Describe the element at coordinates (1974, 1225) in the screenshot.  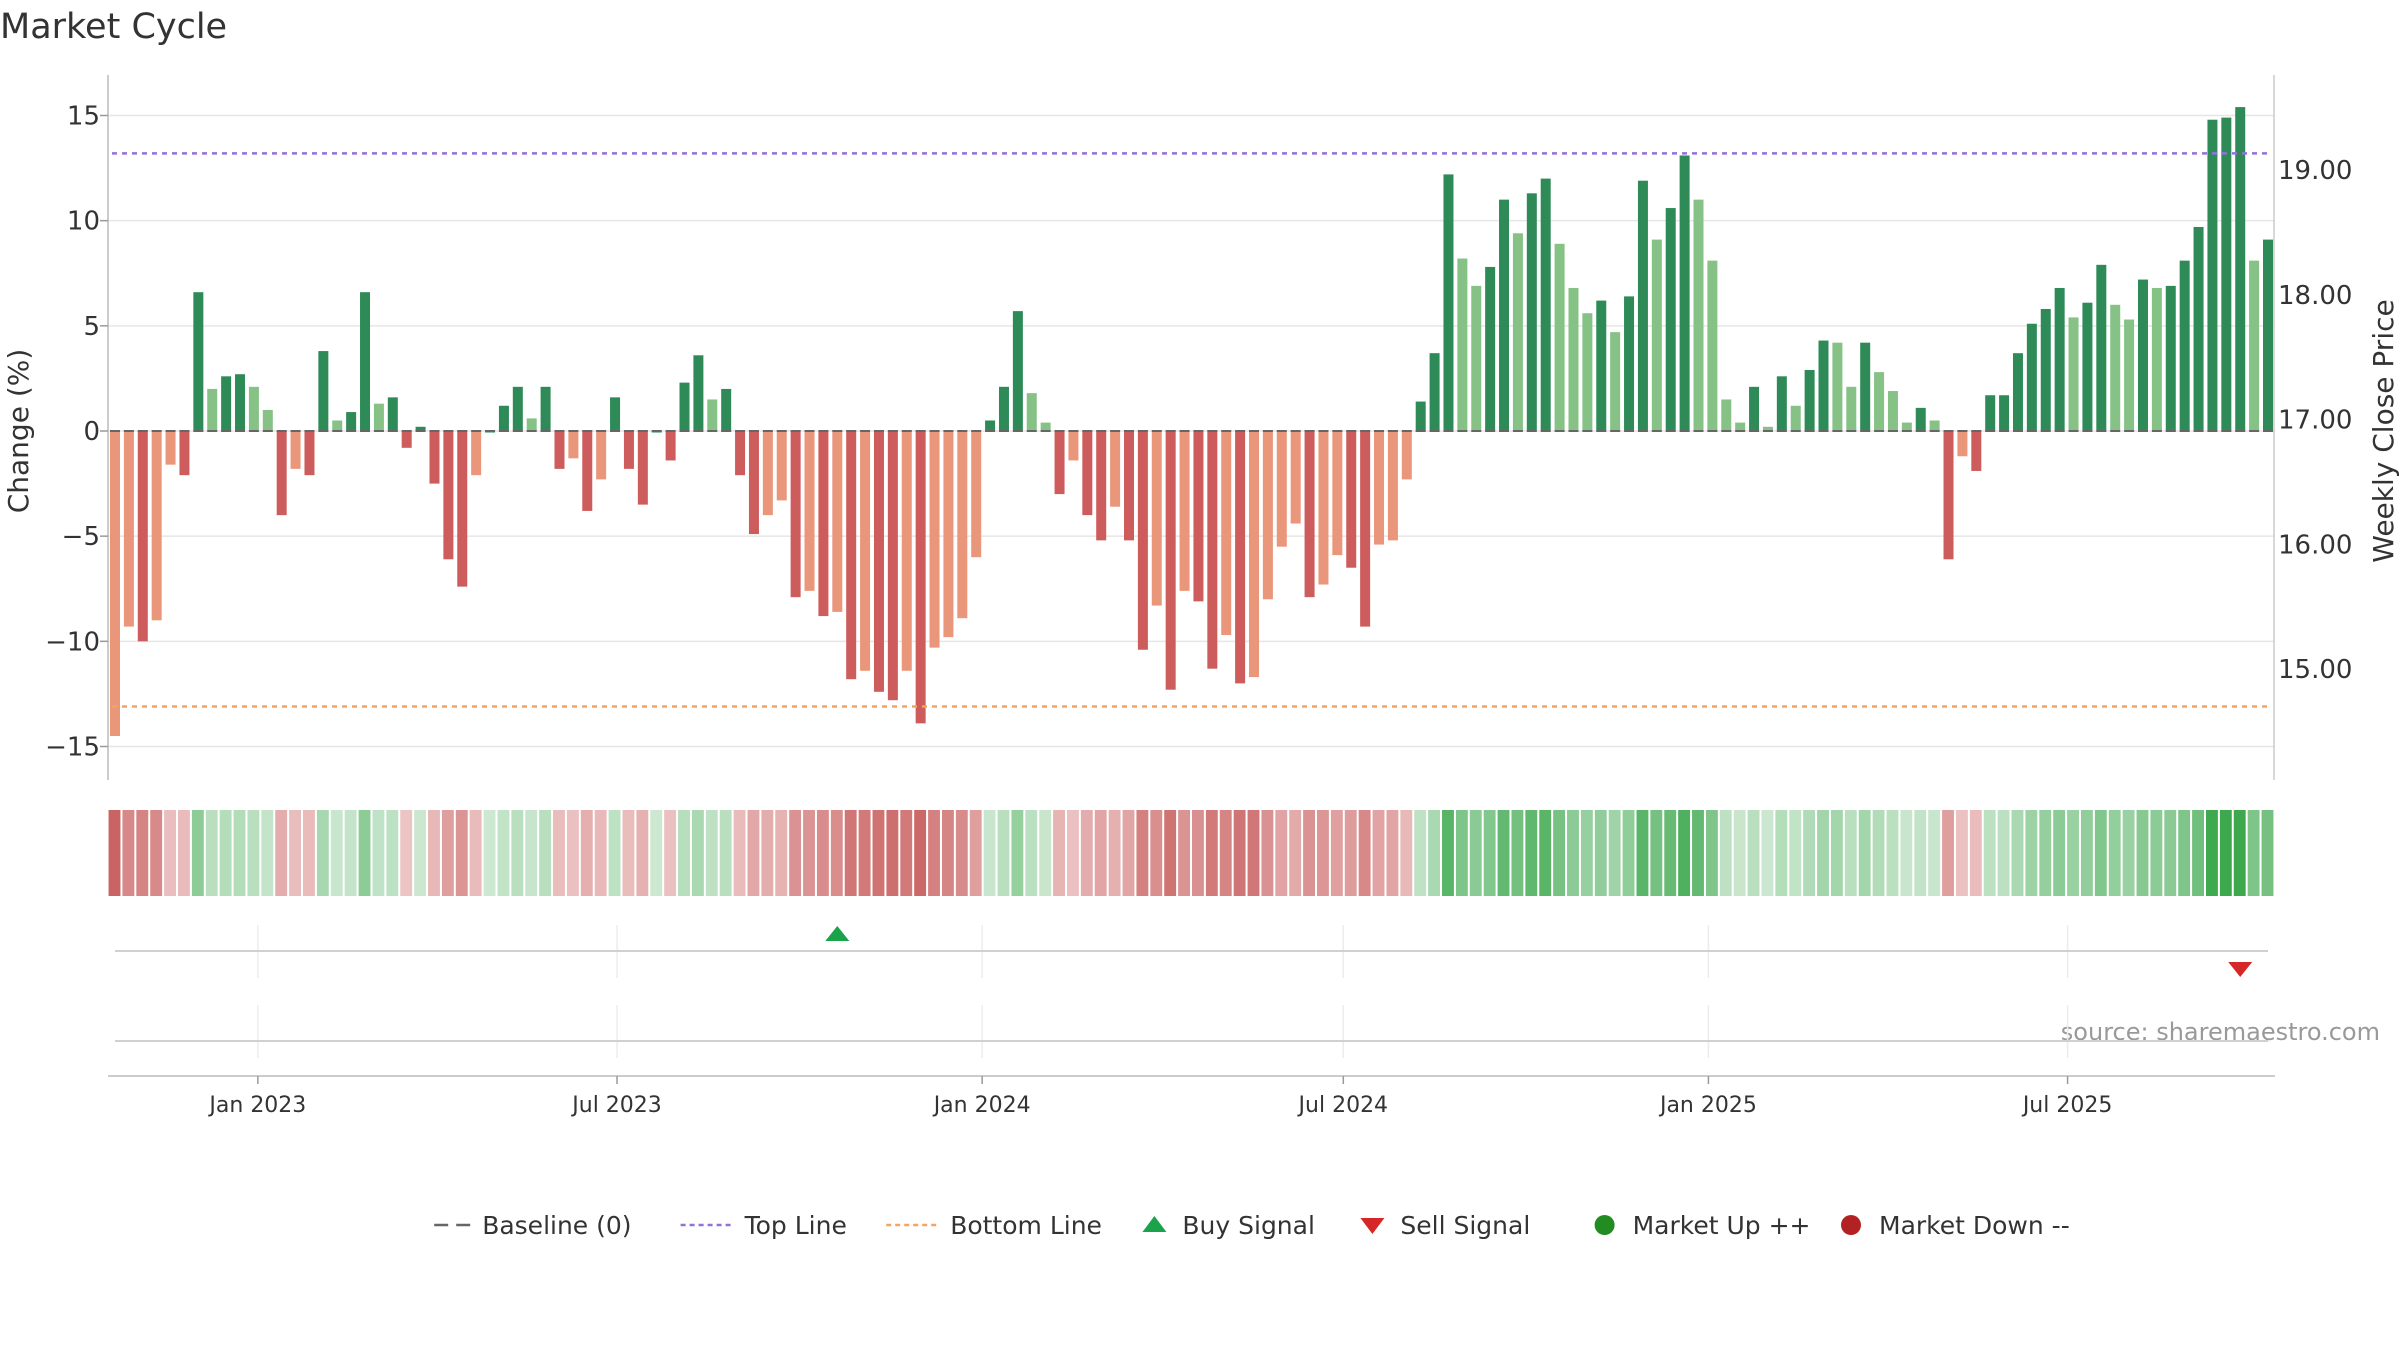
I see `legend-label: Market Down --` at that location.